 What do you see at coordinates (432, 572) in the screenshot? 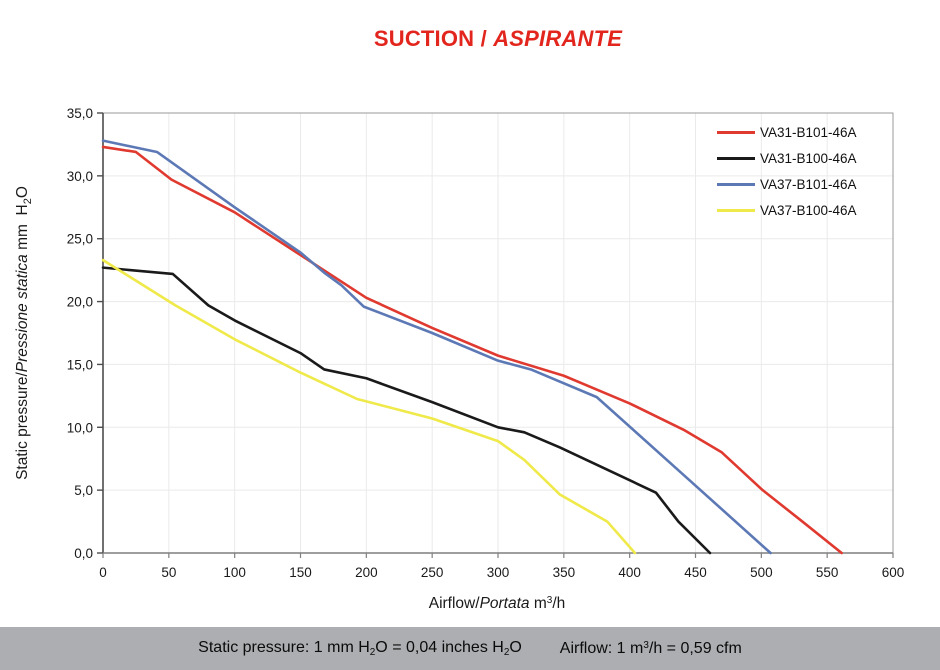
I see `x-tick-label: 250` at bounding box center [432, 572].